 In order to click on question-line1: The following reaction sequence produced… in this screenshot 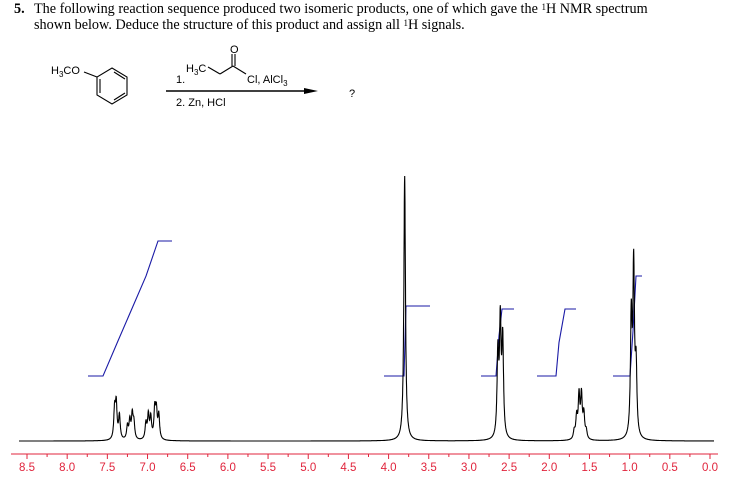, I will do `click(288, 9)`.